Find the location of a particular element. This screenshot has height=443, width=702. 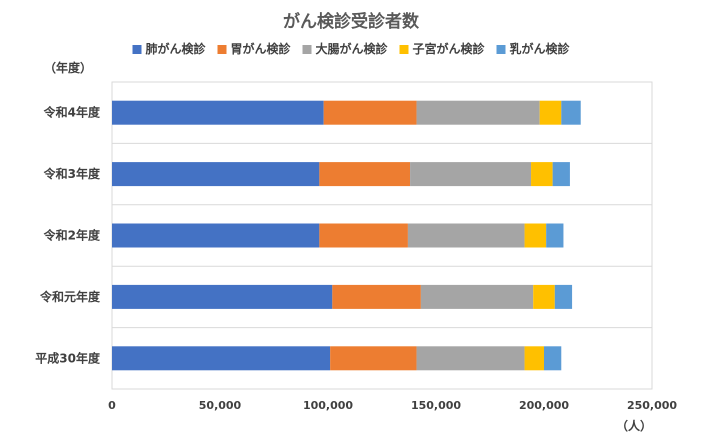

bar-segment-2: 令和2年度 胃がん検診: 41000 is located at coordinates (363, 235).